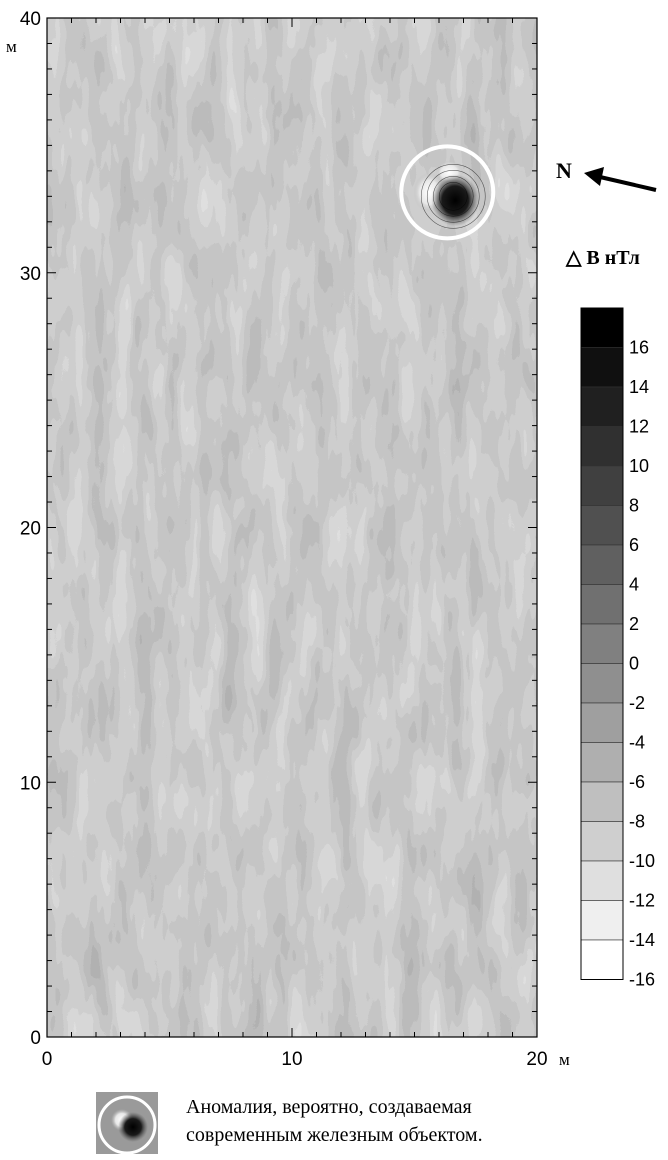 The image size is (668, 1160). I want to click on y-unit-label: м, so click(11, 46).